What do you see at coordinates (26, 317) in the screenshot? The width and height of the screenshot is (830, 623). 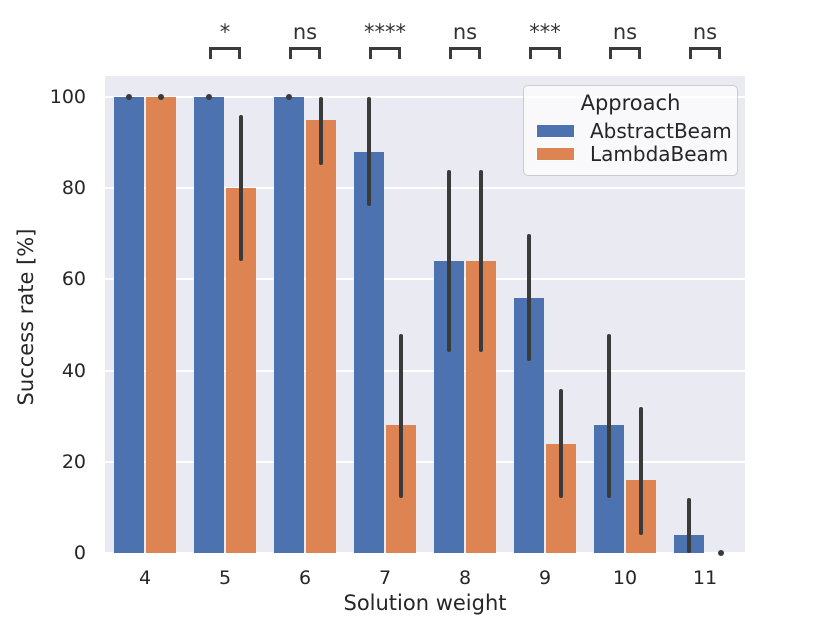 I see `y-axis-label: Success rate [%]` at bounding box center [26, 317].